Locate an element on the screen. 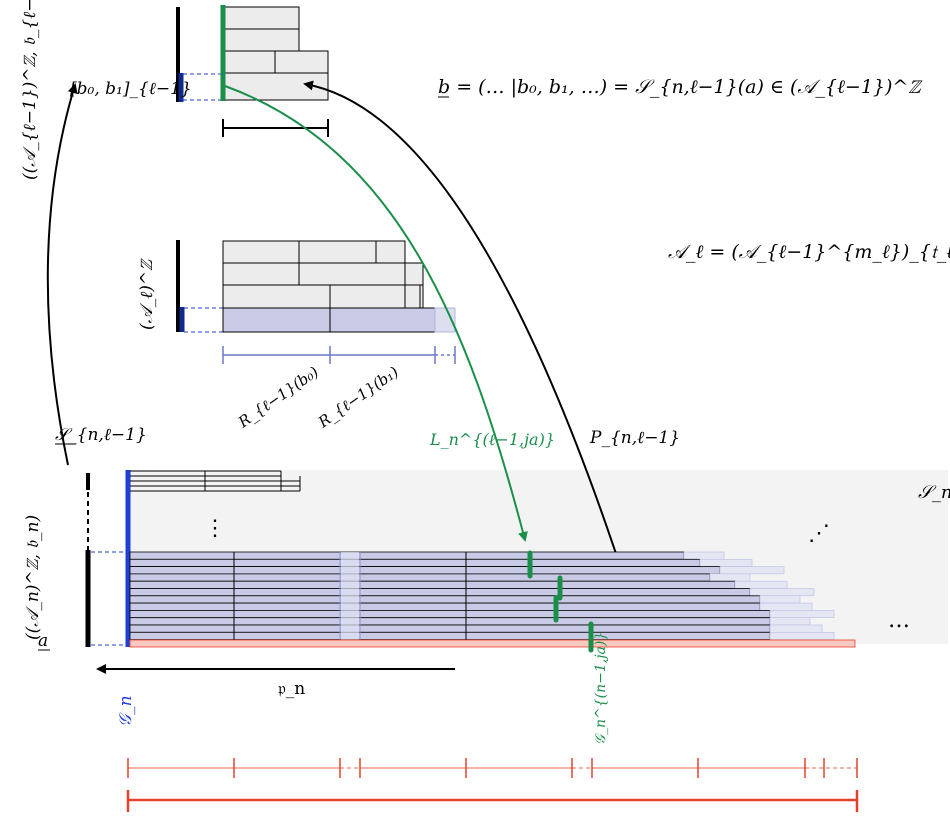  R0-label: R_{ℓ−1}(b₀) is located at coordinates (278, 397).